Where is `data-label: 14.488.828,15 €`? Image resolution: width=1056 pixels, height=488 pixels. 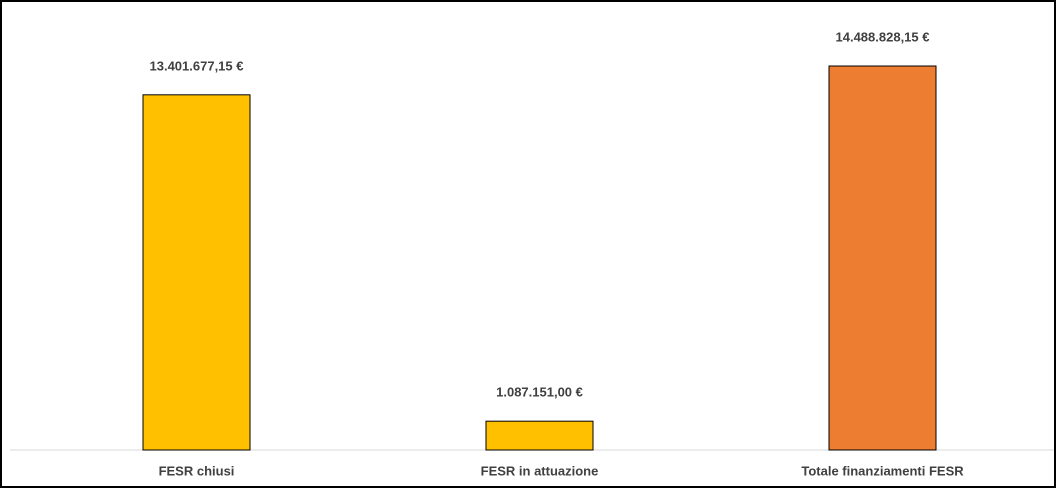 data-label: 14.488.828,15 € is located at coordinates (883, 36).